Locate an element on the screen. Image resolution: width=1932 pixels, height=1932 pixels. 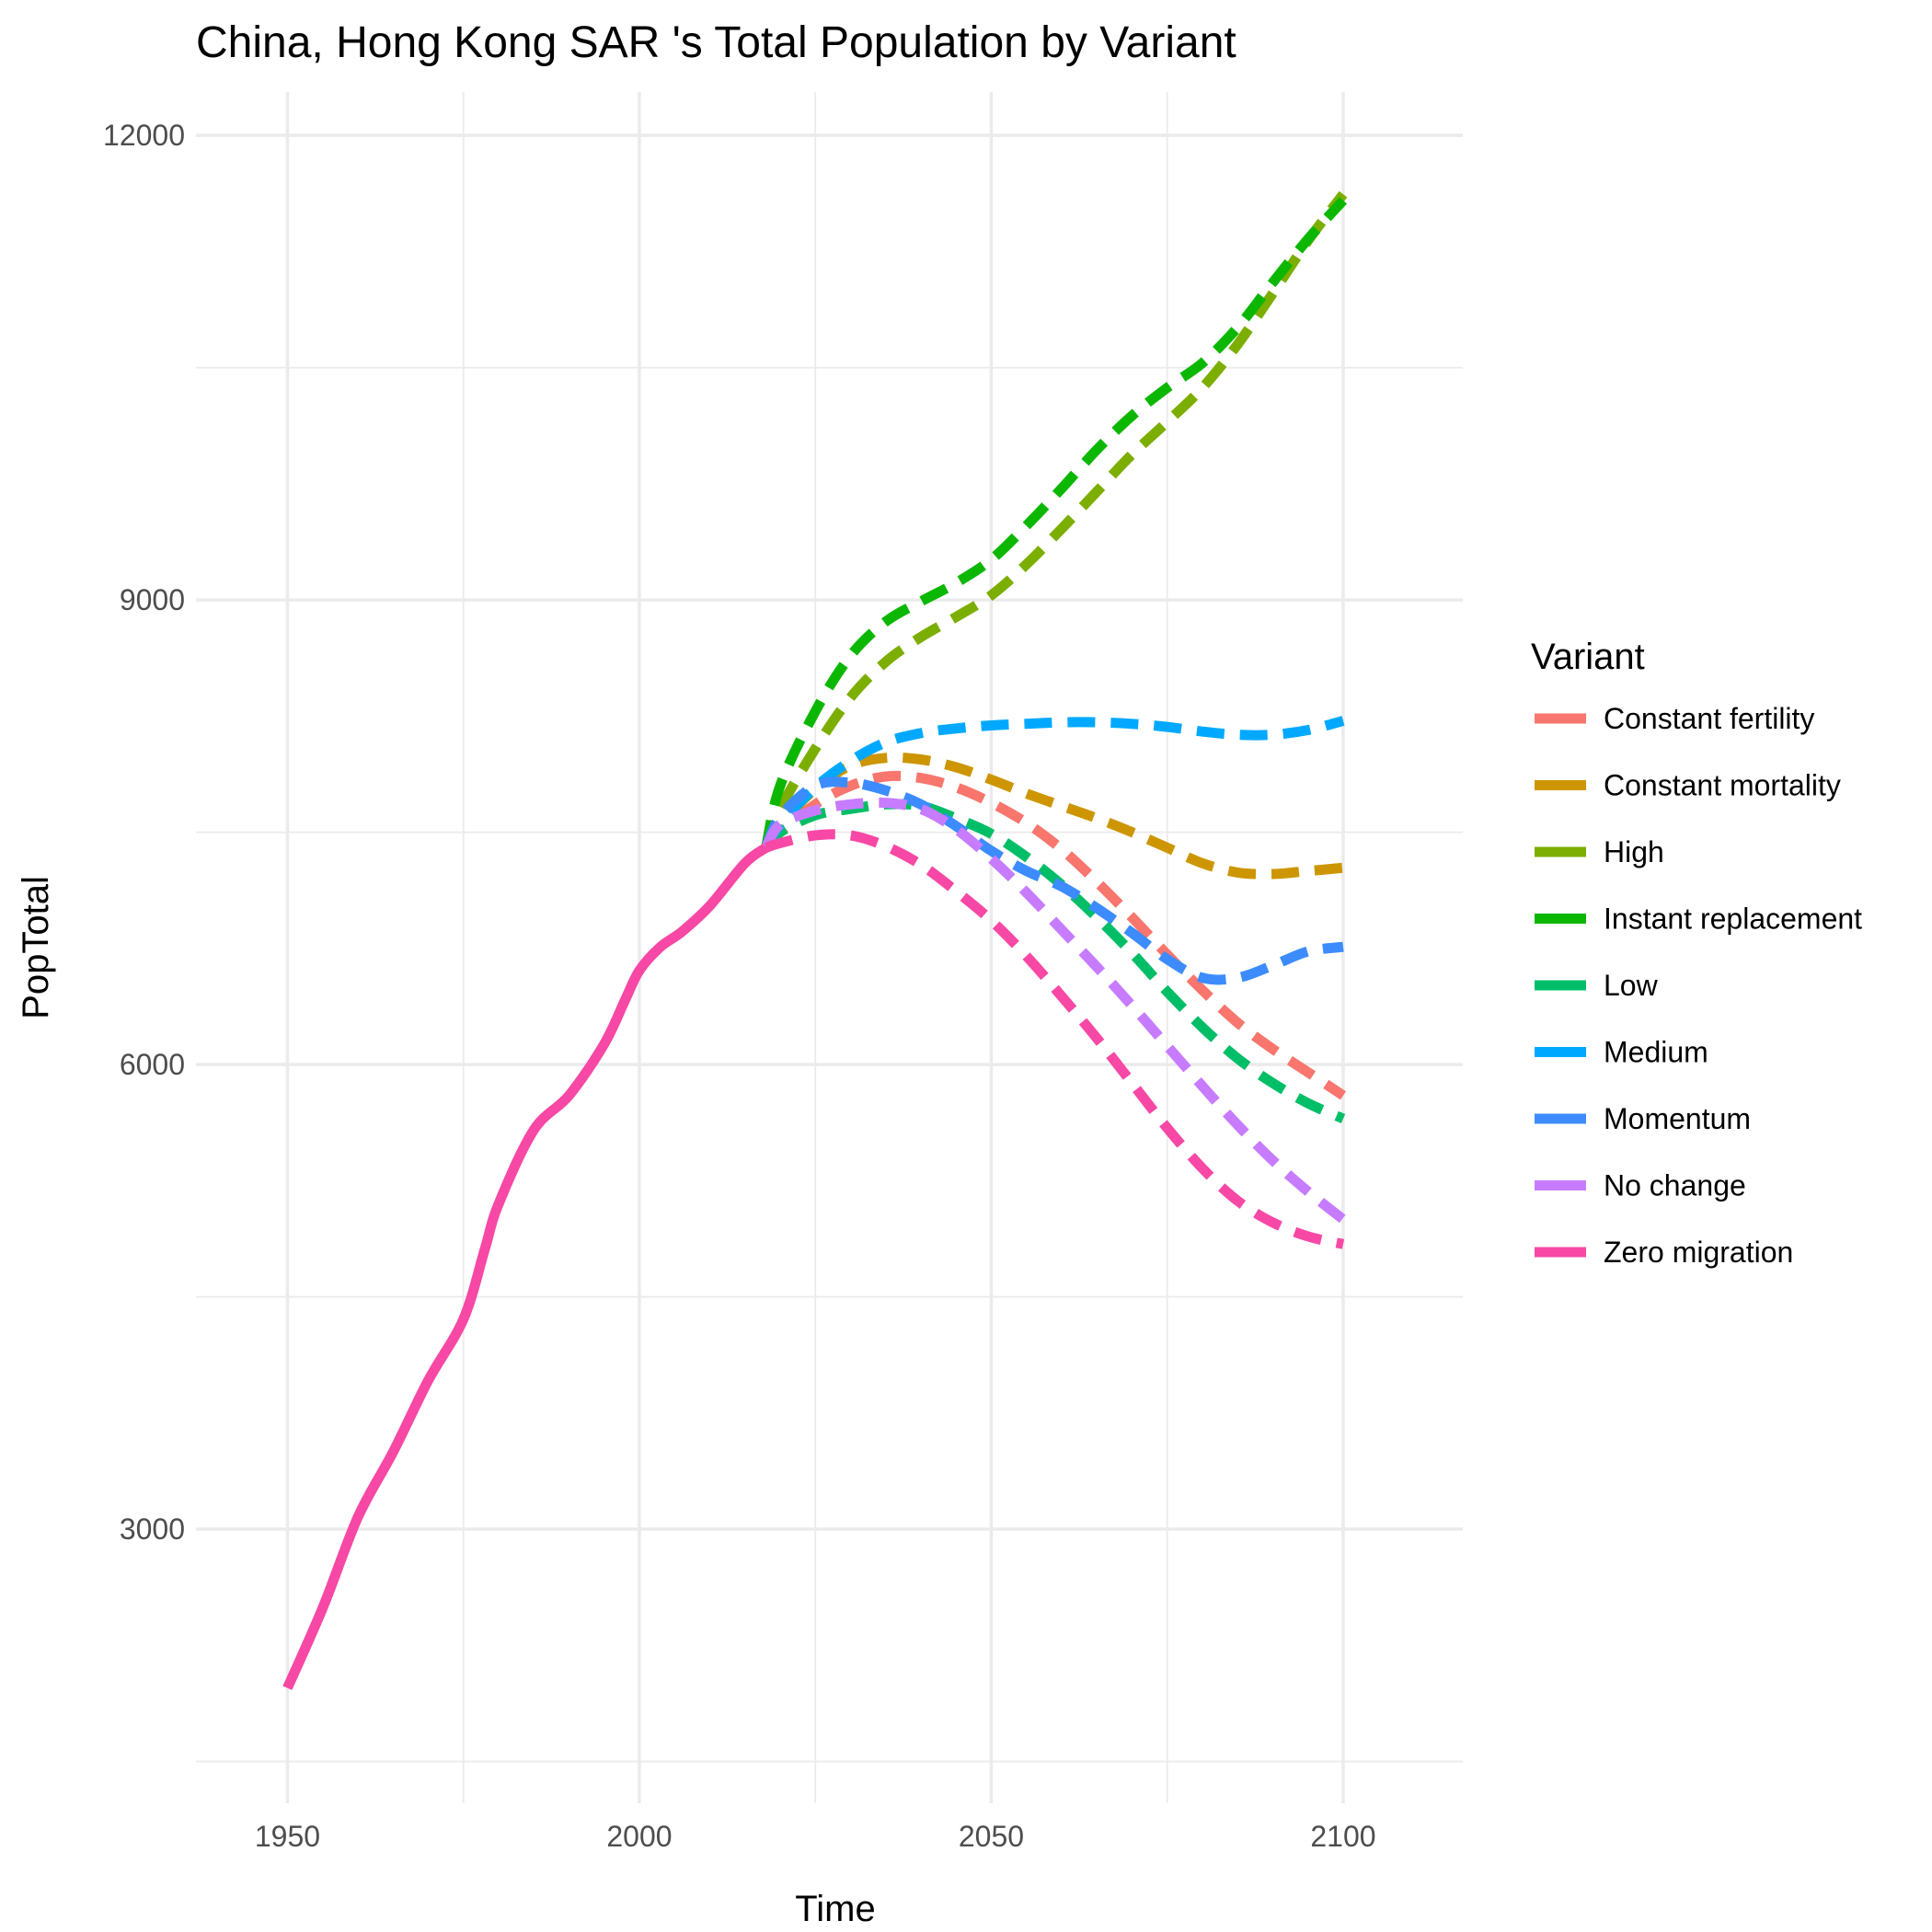
series-line-historical is located at coordinates (525, 1267).